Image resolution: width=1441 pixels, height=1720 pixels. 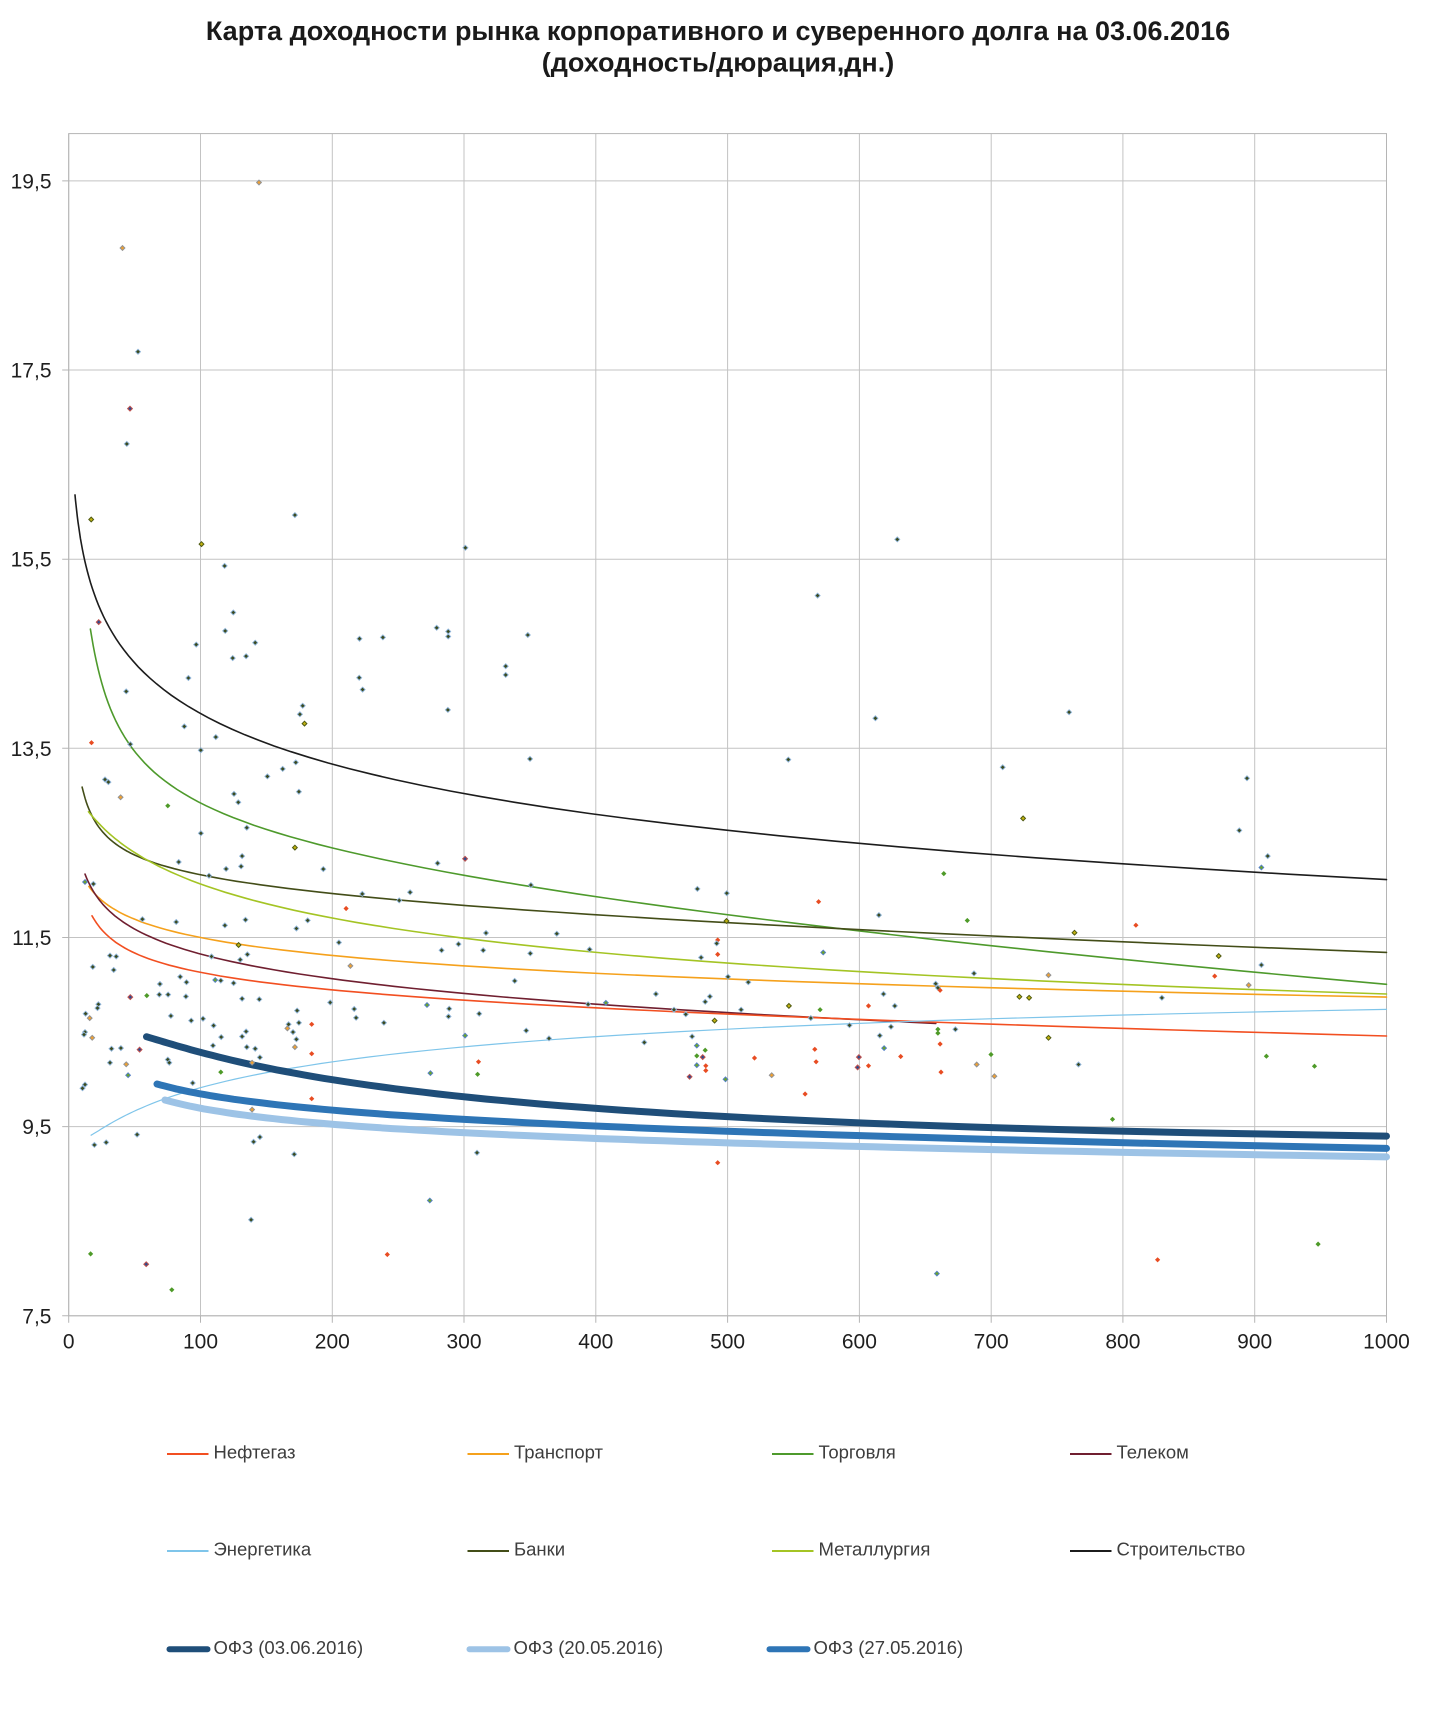 I want to click on svg-text: 7,5, so click(x=36, y=1316).